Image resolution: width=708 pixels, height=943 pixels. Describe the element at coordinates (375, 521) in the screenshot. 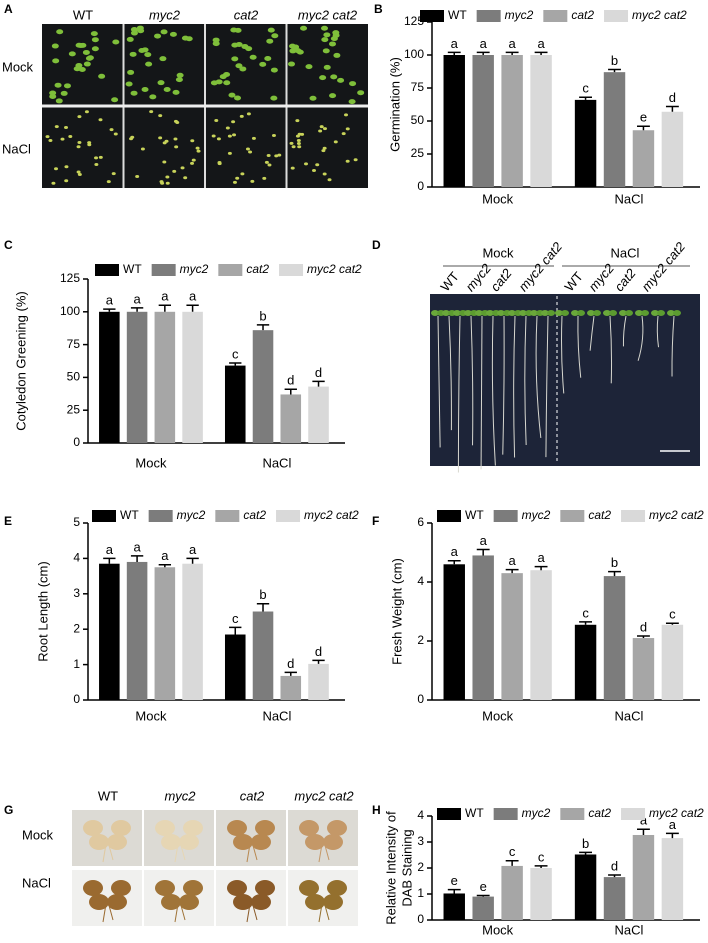

I see `panel-letter: F` at that location.